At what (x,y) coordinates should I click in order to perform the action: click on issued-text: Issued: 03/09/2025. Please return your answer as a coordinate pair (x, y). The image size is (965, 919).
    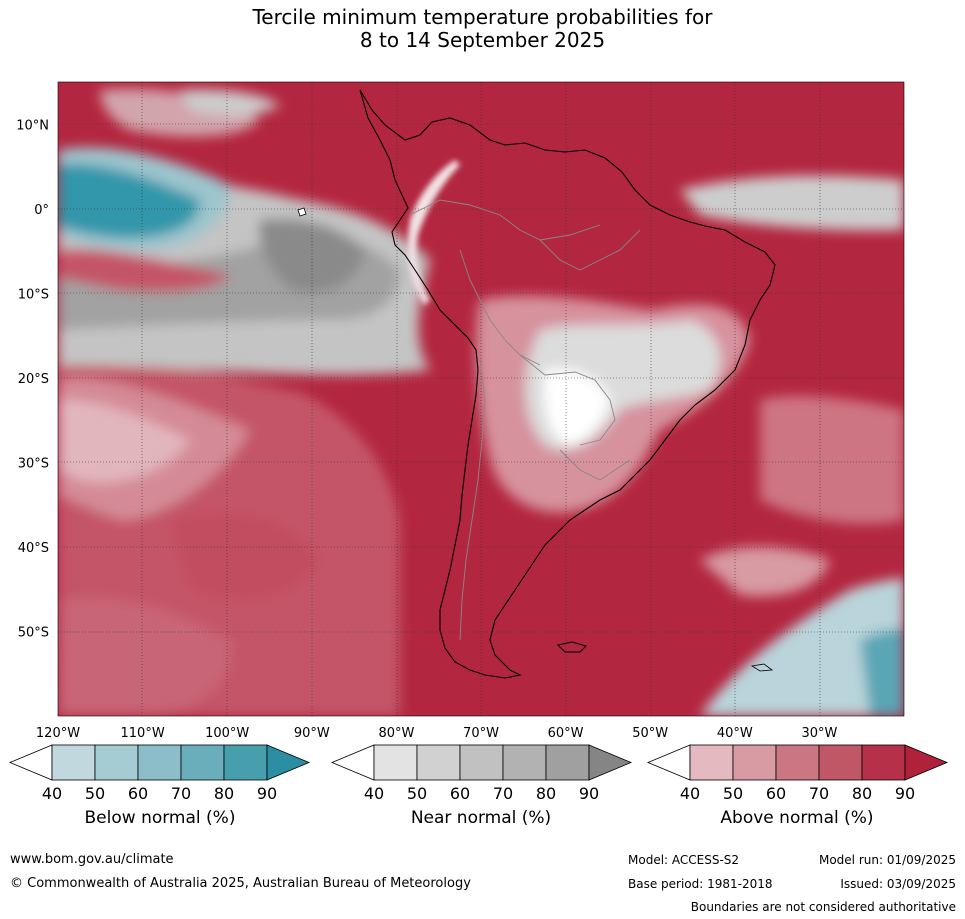
    Looking at the image, I should click on (898, 884).